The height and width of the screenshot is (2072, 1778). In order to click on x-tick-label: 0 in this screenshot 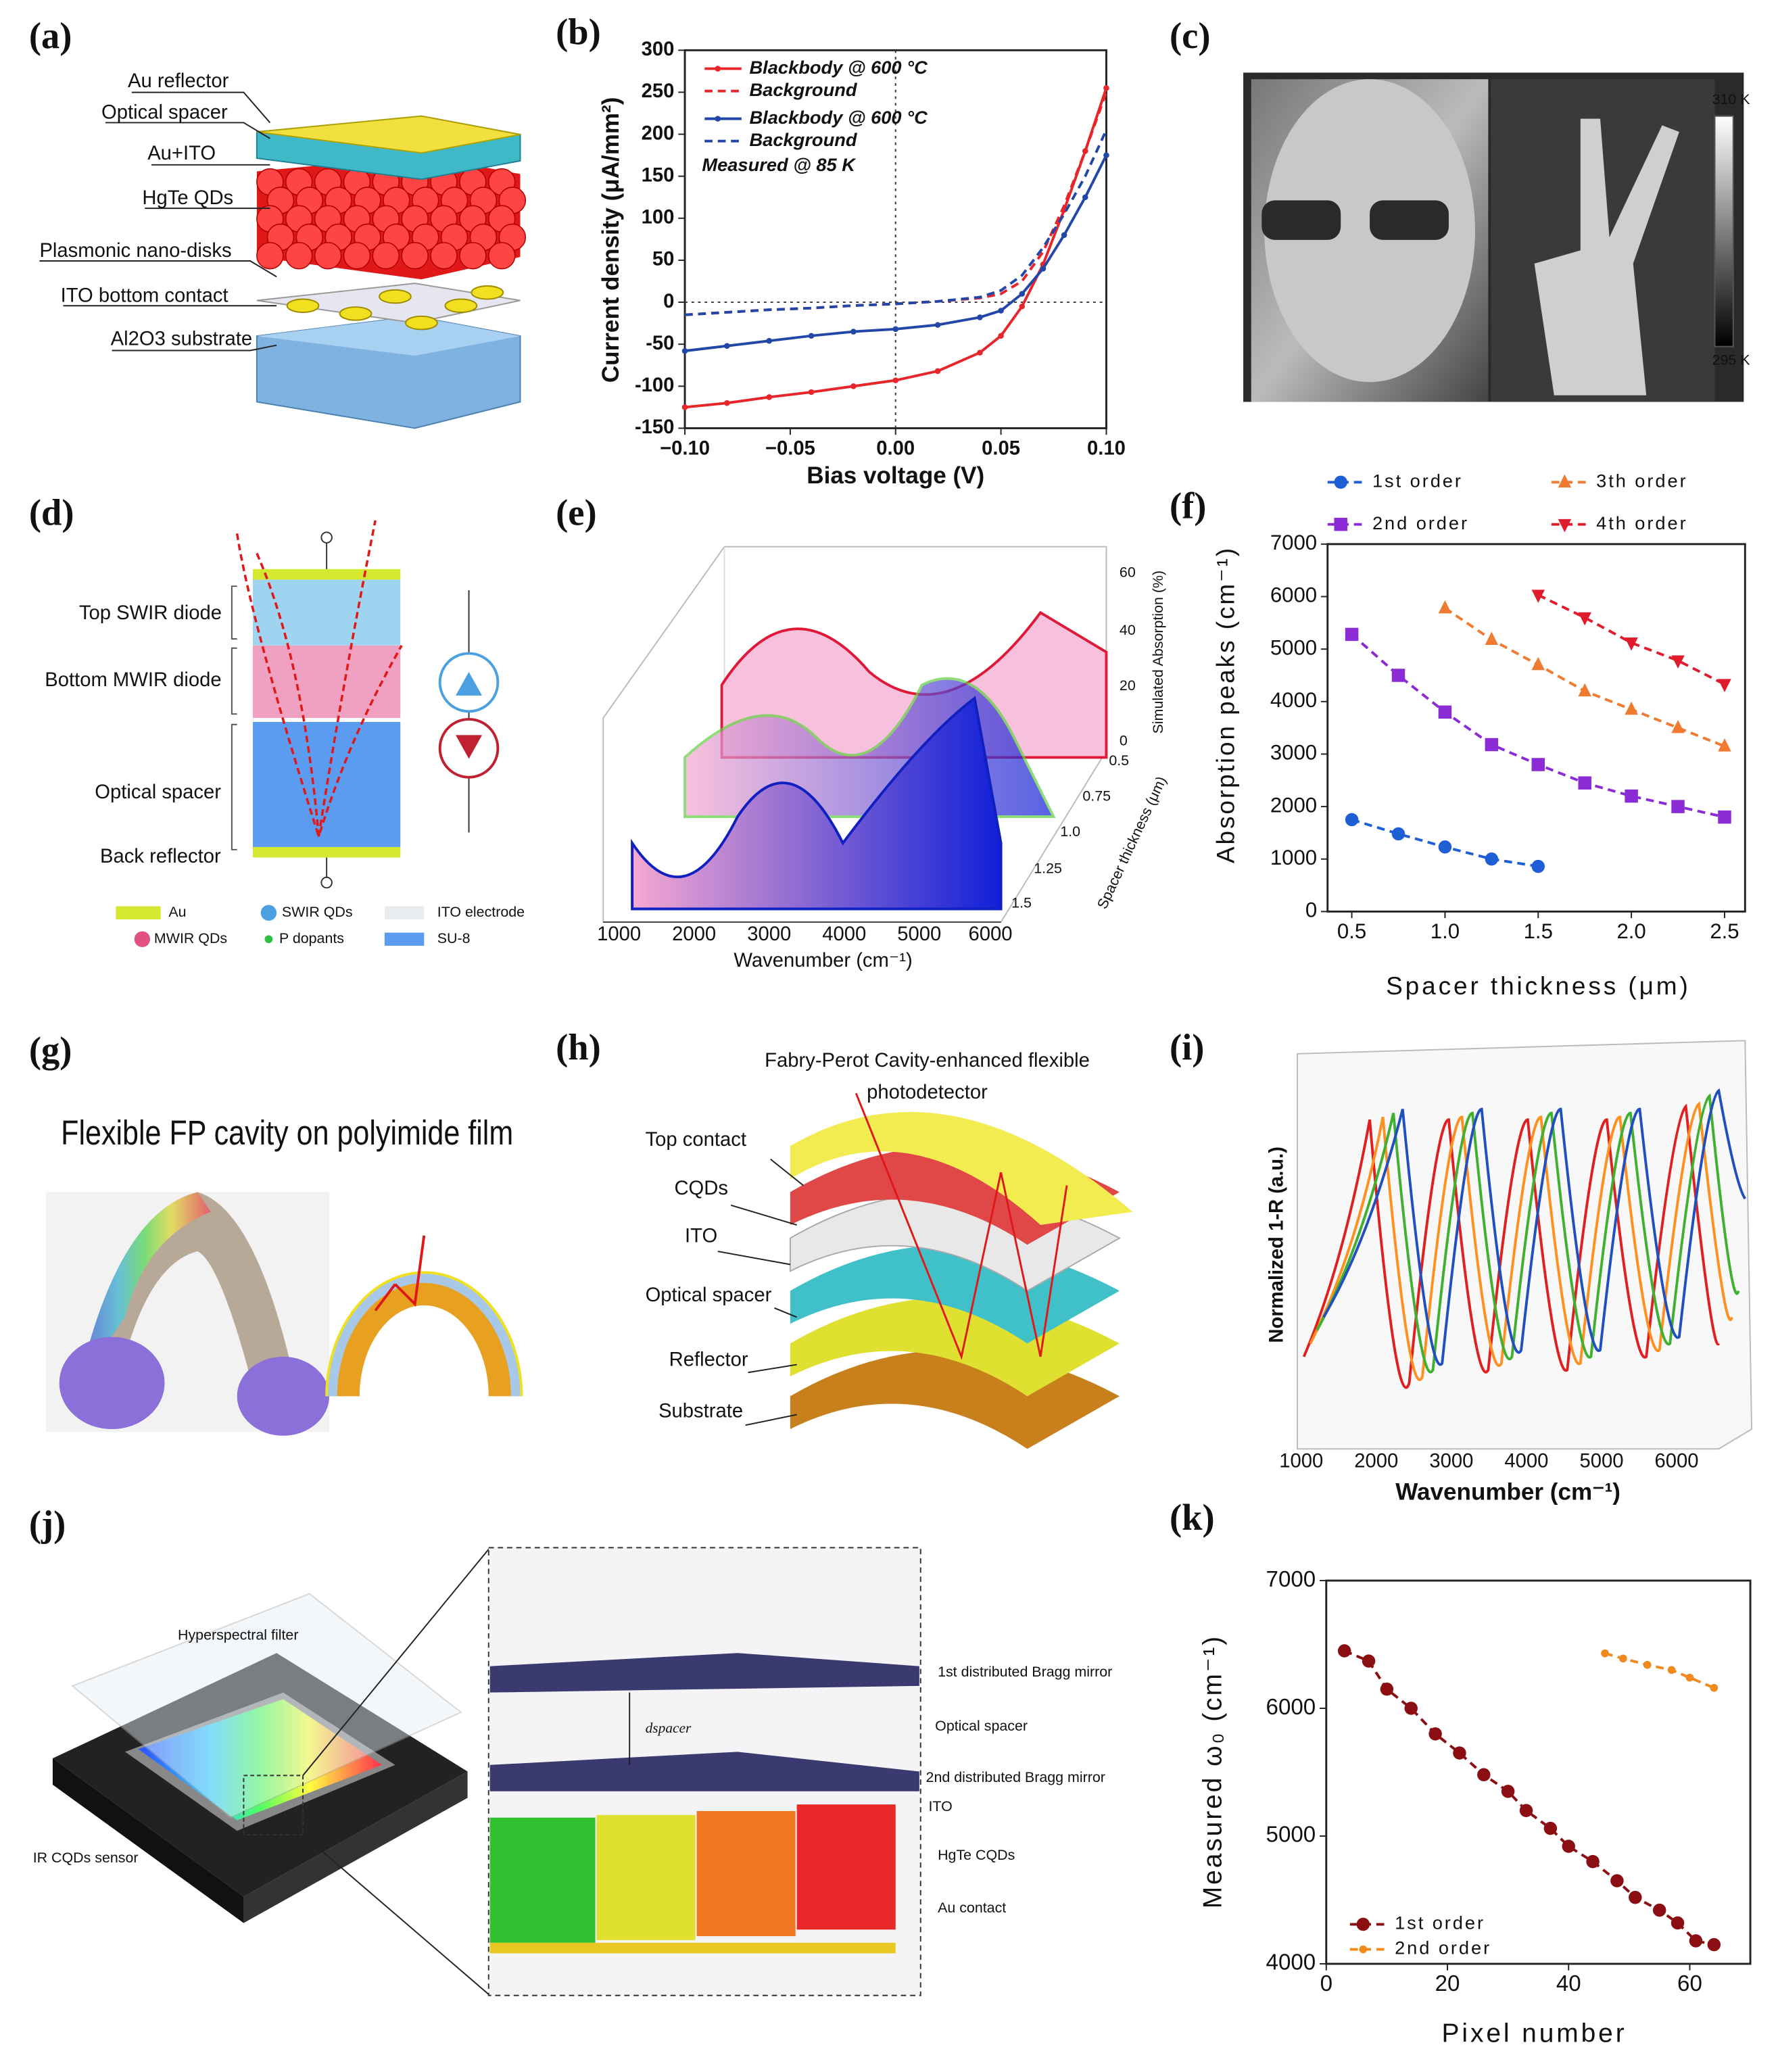, I will do `click(1326, 1983)`.